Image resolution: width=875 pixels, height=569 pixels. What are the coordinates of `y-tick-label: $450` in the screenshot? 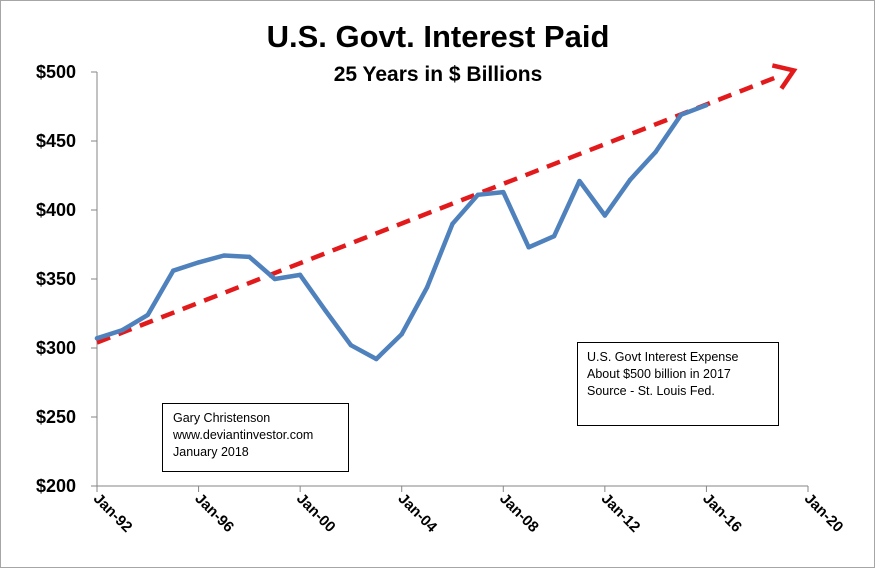 It's located at (56, 141).